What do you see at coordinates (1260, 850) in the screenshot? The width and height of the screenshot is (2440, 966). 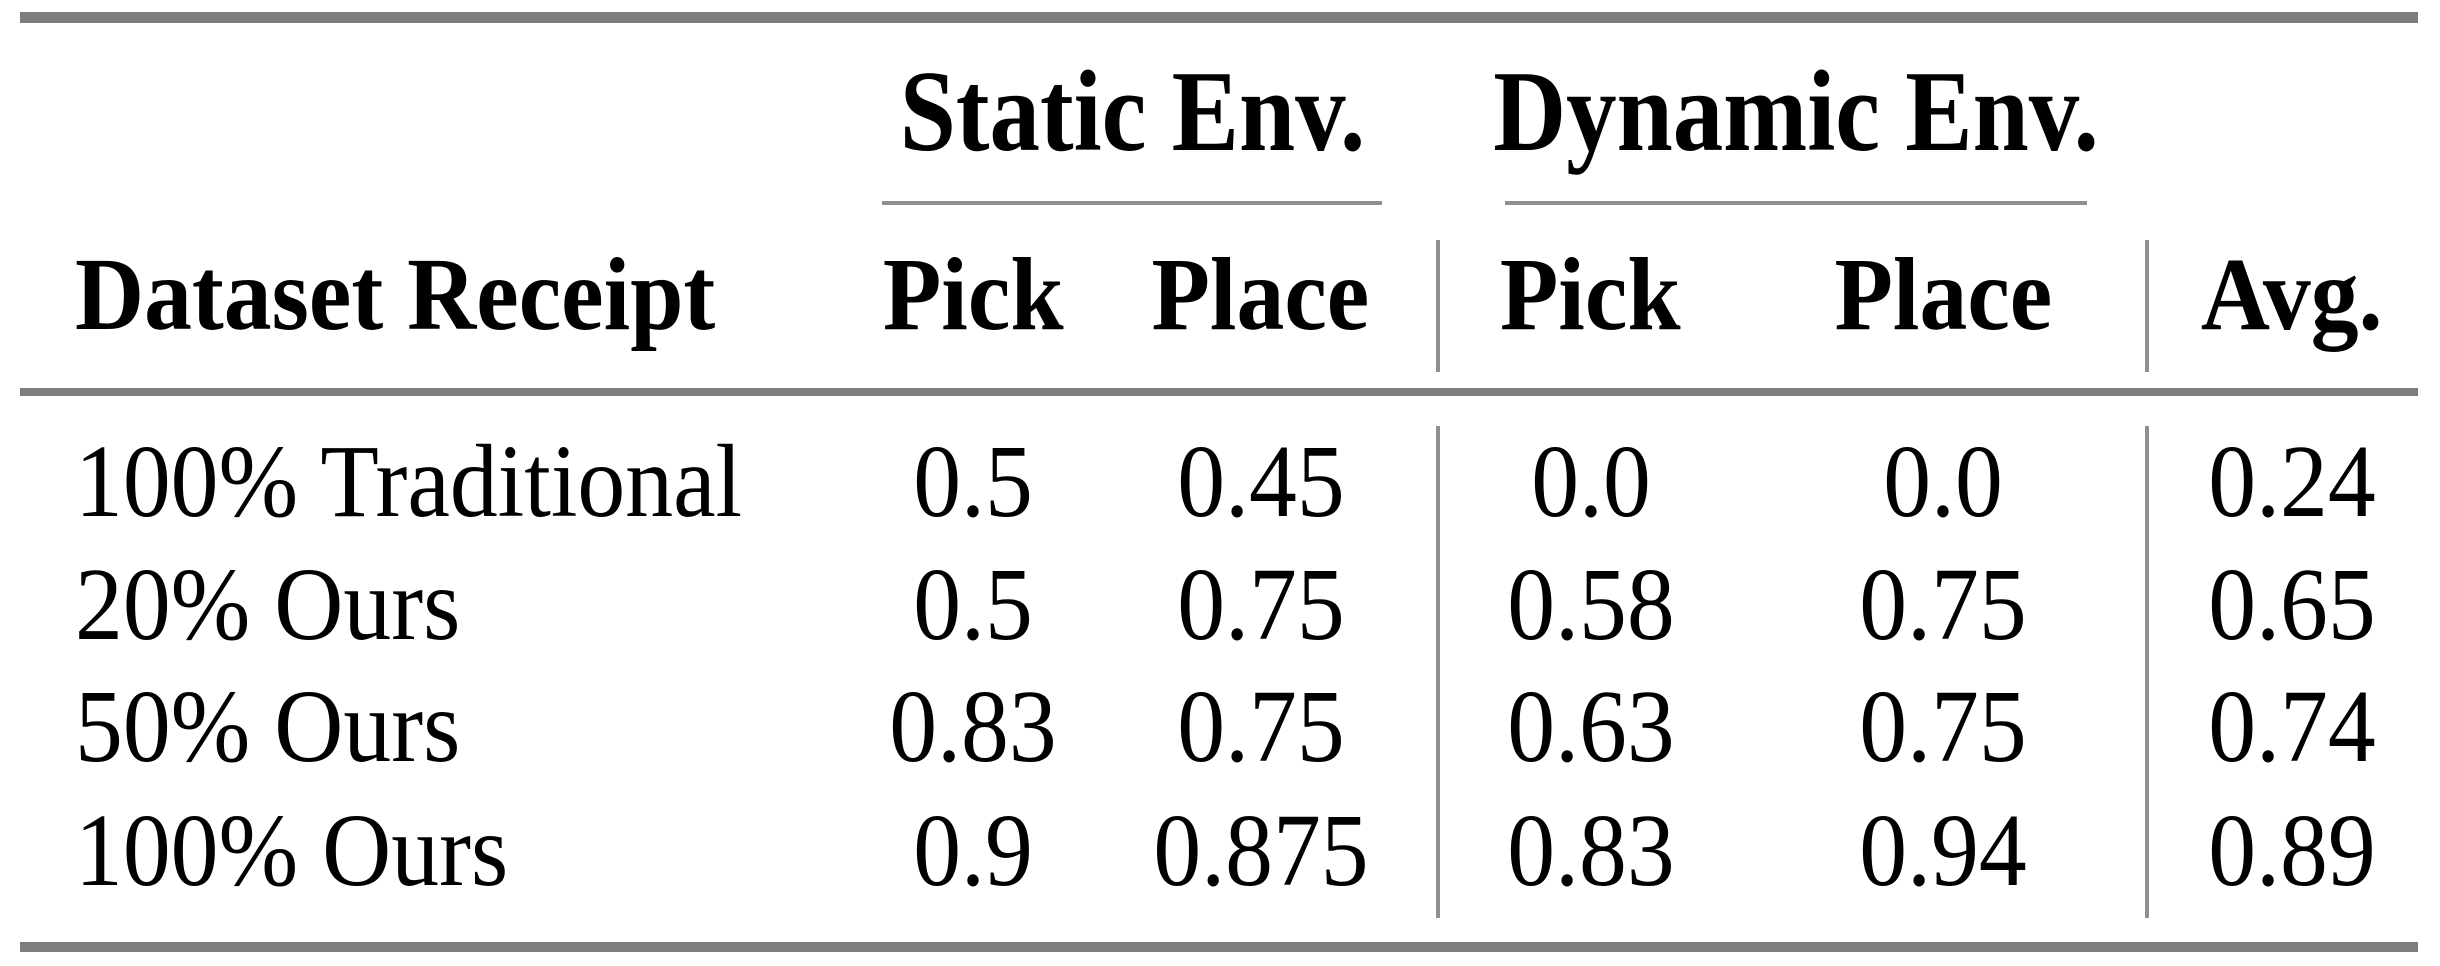 I see `cell-static-place: 0.875` at bounding box center [1260, 850].